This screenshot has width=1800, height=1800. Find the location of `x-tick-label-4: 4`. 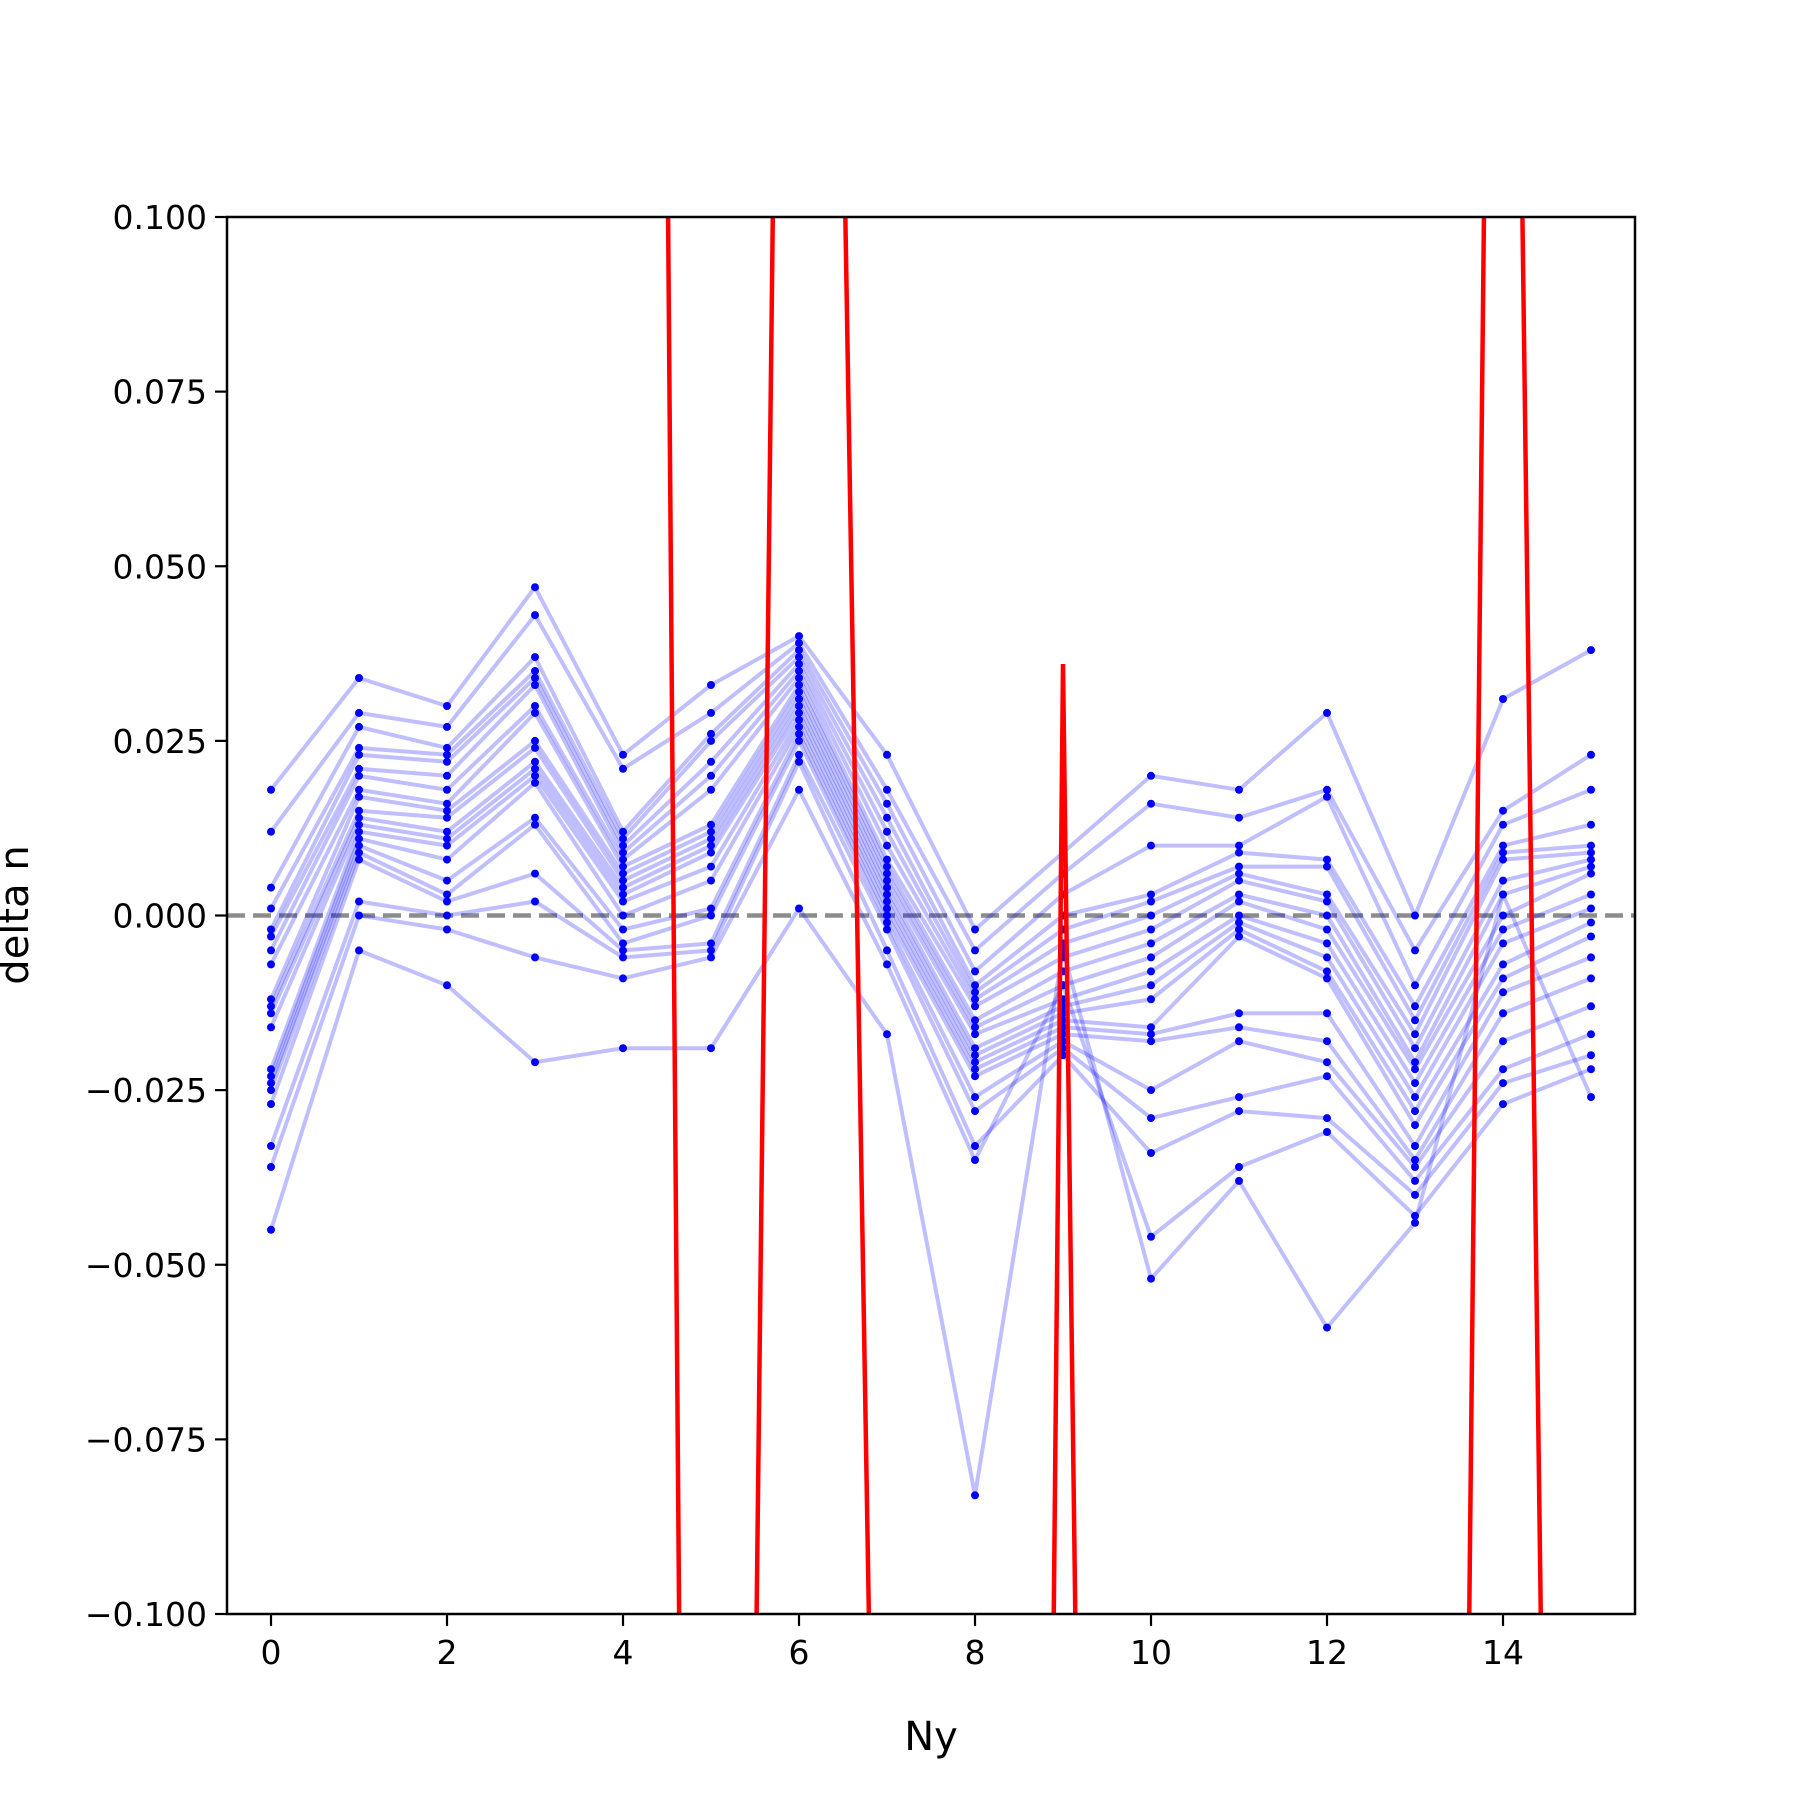

x-tick-label-4: 4 is located at coordinates (623, 1652).